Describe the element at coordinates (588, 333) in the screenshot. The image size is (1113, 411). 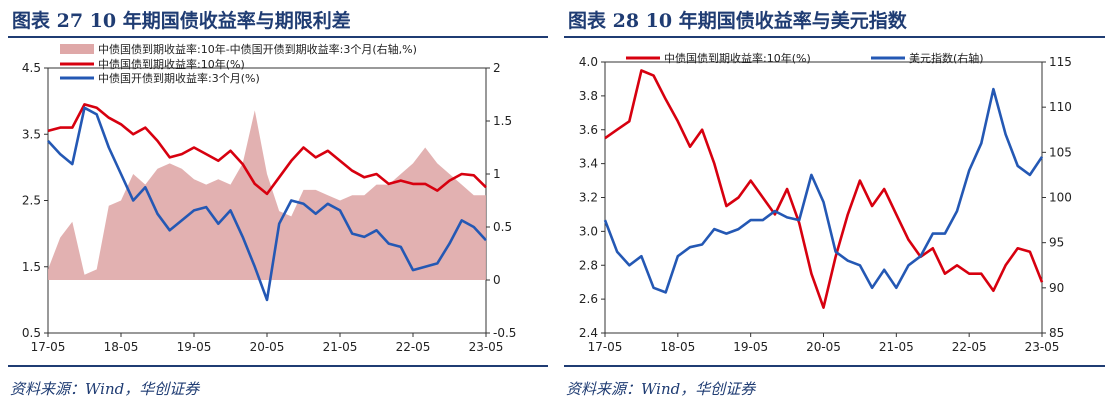
I see `right-left-tick-label: 2.4` at that location.